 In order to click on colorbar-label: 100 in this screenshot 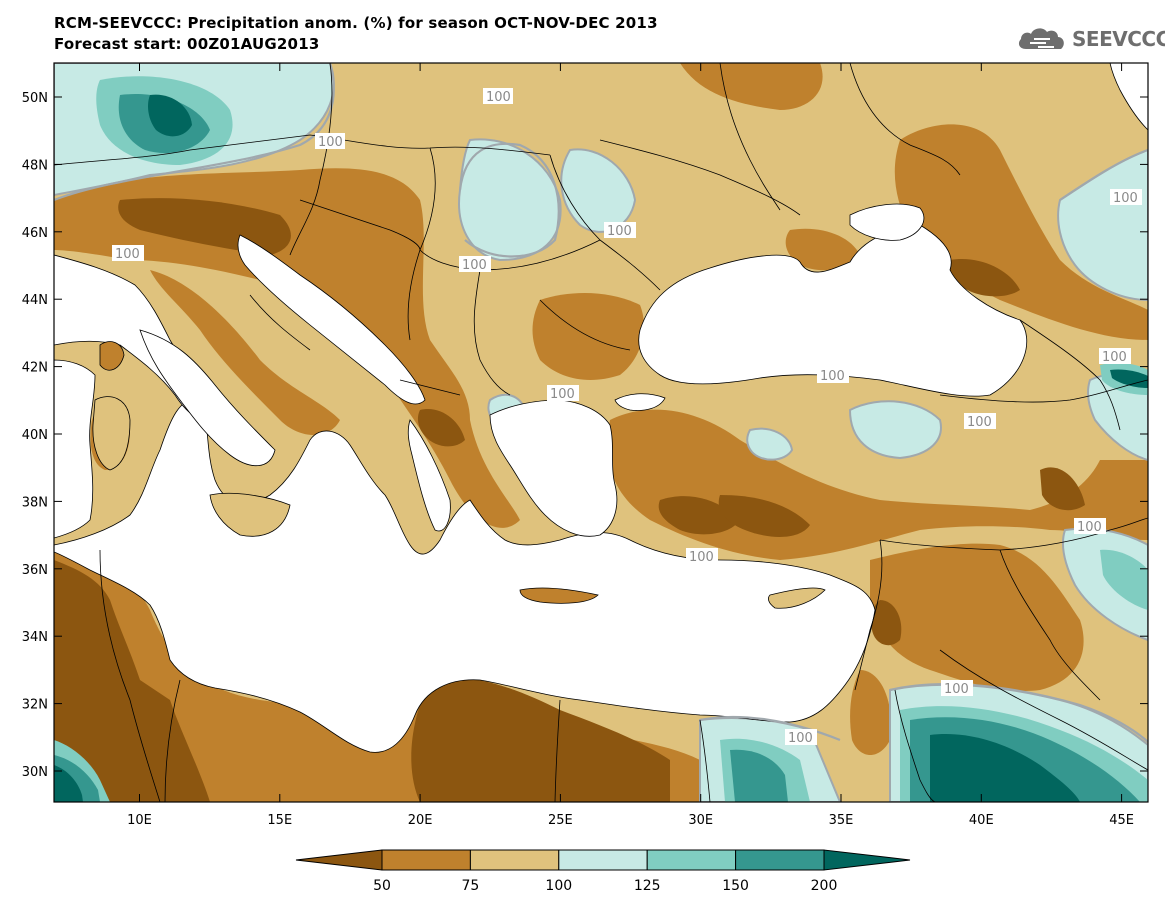, I will do `click(558, 886)`.